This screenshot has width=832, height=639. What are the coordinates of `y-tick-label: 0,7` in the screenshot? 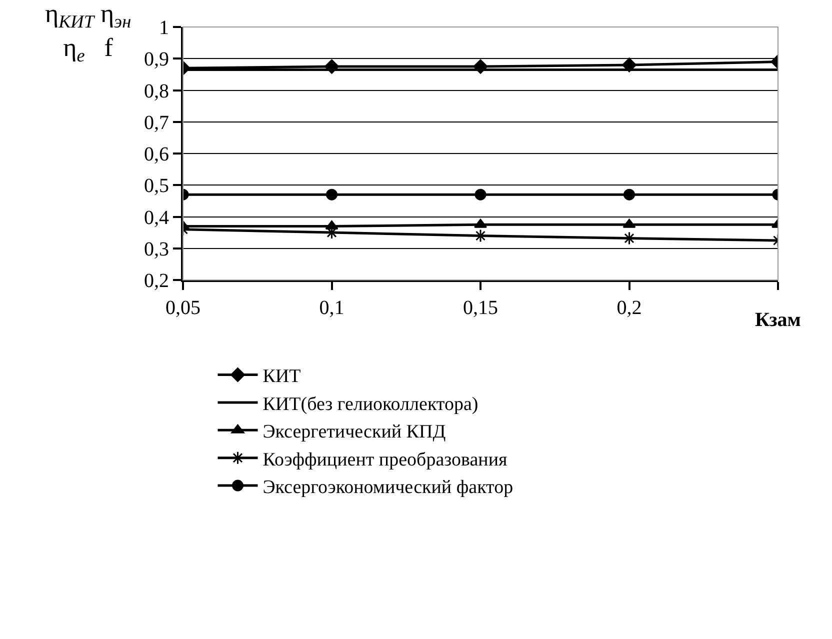 It's located at (156, 123).